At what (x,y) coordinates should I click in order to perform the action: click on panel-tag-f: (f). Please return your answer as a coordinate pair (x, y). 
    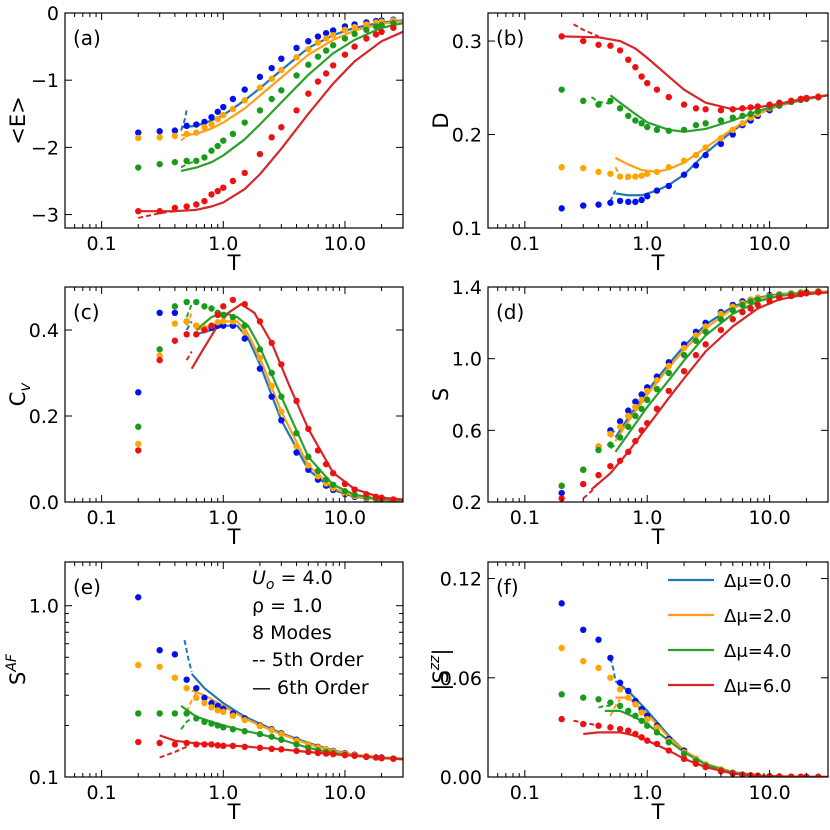
    Looking at the image, I should click on (507, 587).